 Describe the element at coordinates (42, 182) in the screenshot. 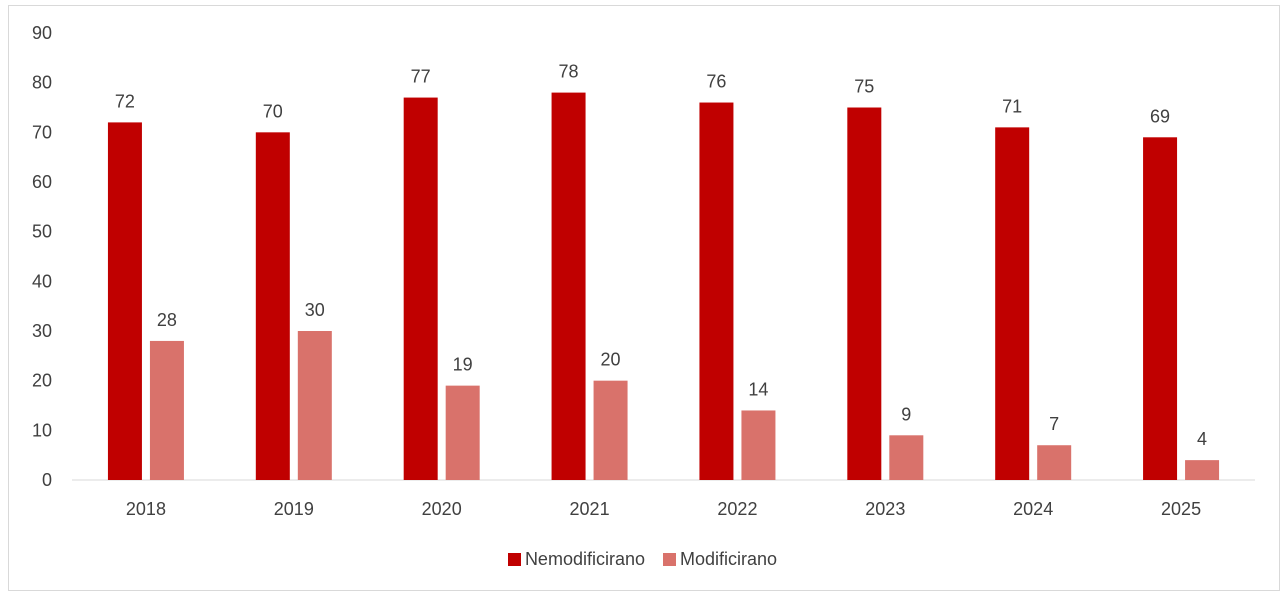

I see `y-tick-label: 60` at that location.